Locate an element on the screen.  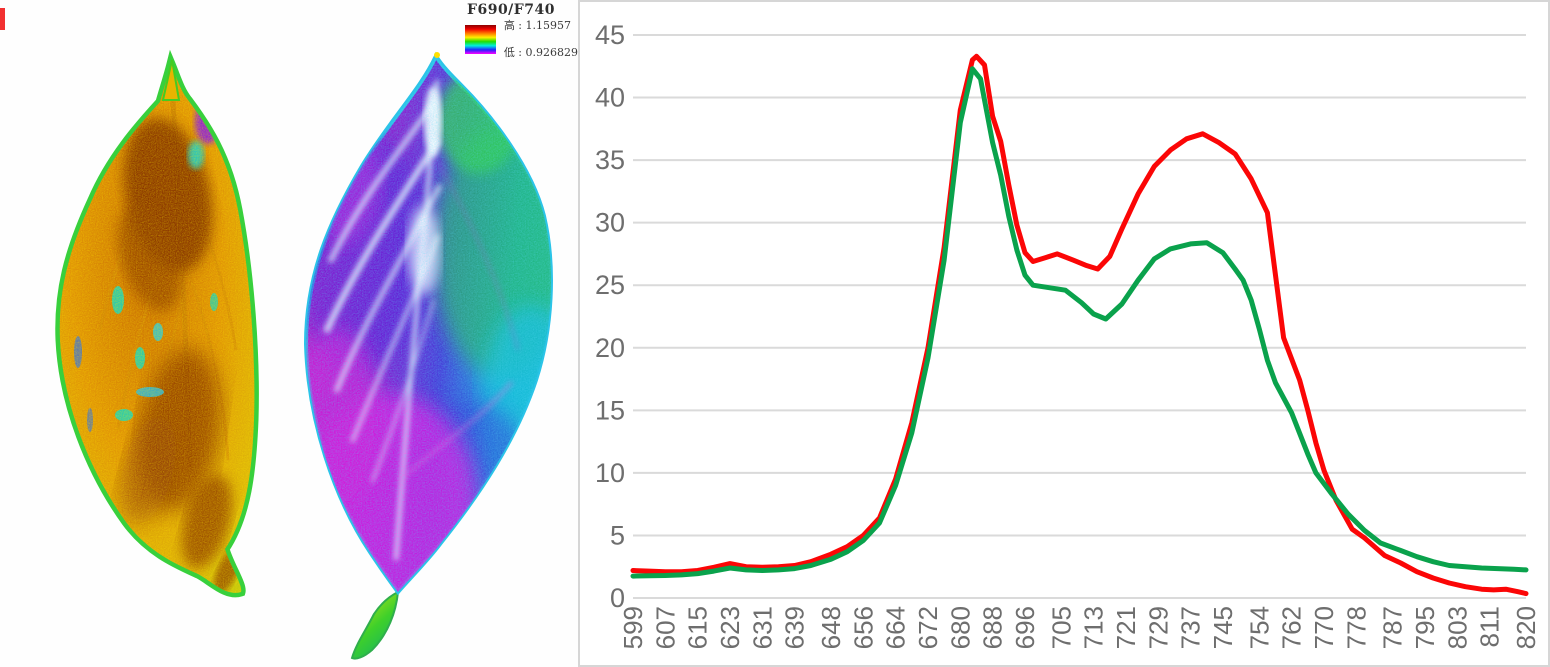
colorbar is located at coordinates (480, 39).